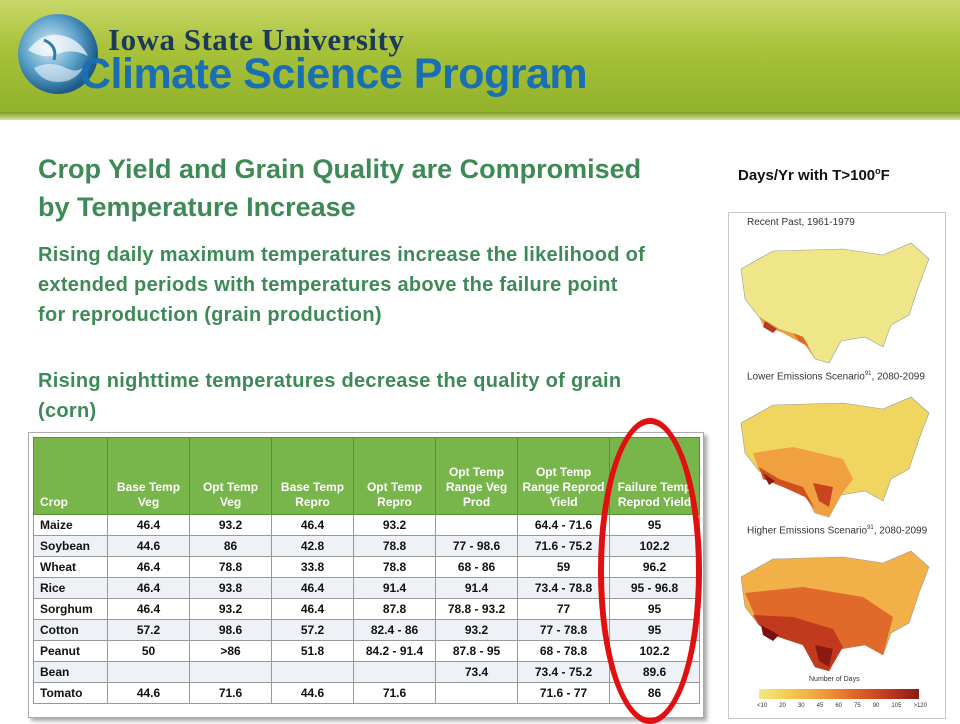  I want to click on table-row: Bean 73.4 73.4 - 75.2 89.6, so click(366, 672).